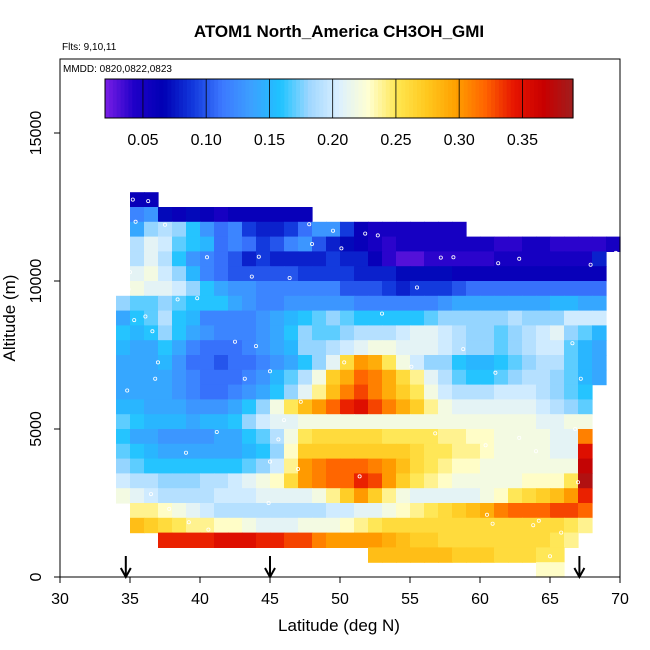 Image resolution: width=650 pixels, height=650 pixels. What do you see at coordinates (340, 599) in the screenshot?
I see `x-tick-label: 50` at bounding box center [340, 599].